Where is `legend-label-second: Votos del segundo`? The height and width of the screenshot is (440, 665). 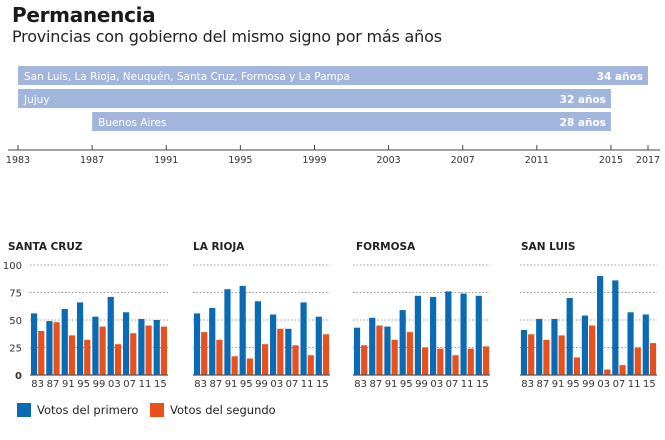
legend-label-second: Votos del segundo is located at coordinates (223, 410).